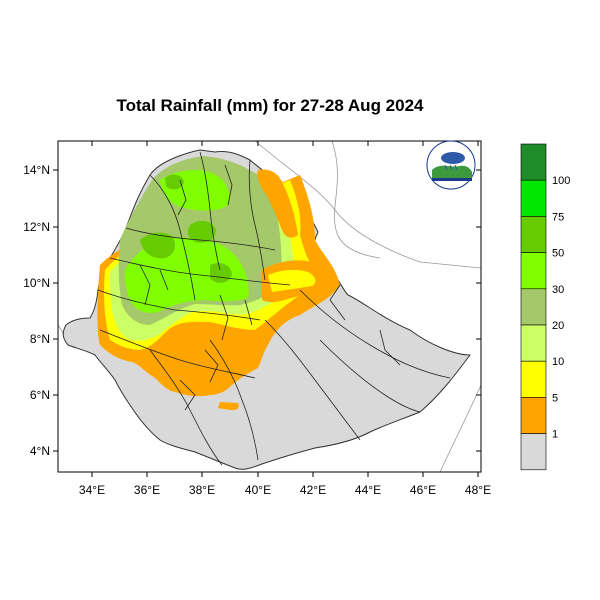  Describe the element at coordinates (558, 326) in the screenshot. I see `legend-label: 20` at that location.